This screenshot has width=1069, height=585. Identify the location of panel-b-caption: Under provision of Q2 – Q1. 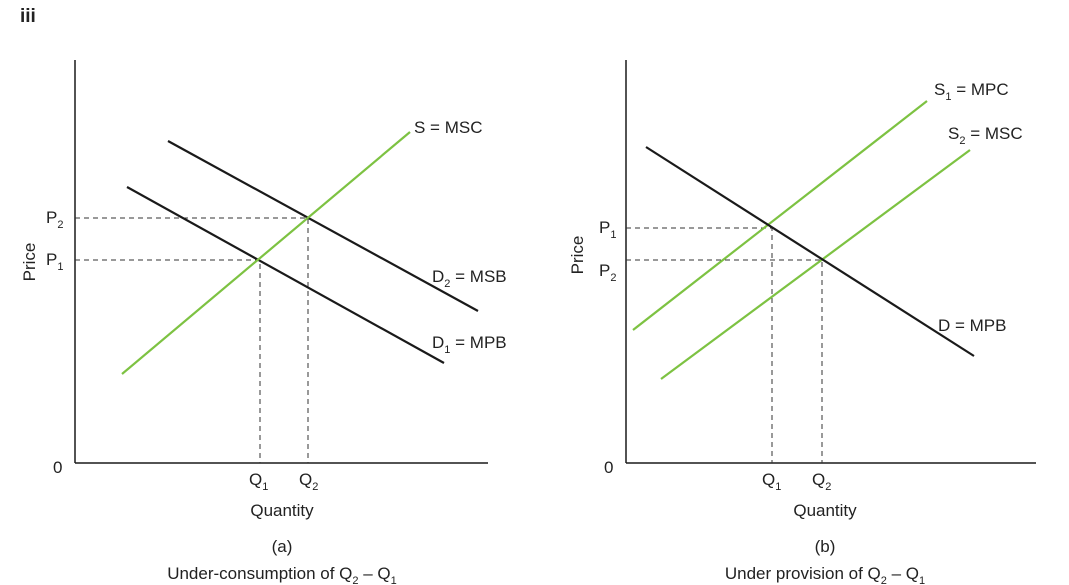
(825, 574).